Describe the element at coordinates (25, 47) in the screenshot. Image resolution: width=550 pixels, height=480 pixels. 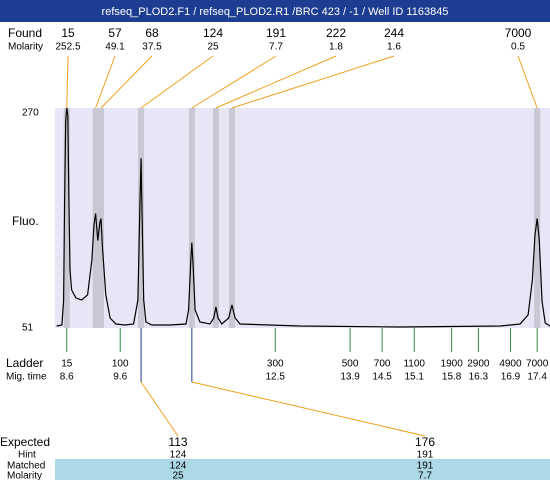
I see `molarity-label: Molarity` at that location.